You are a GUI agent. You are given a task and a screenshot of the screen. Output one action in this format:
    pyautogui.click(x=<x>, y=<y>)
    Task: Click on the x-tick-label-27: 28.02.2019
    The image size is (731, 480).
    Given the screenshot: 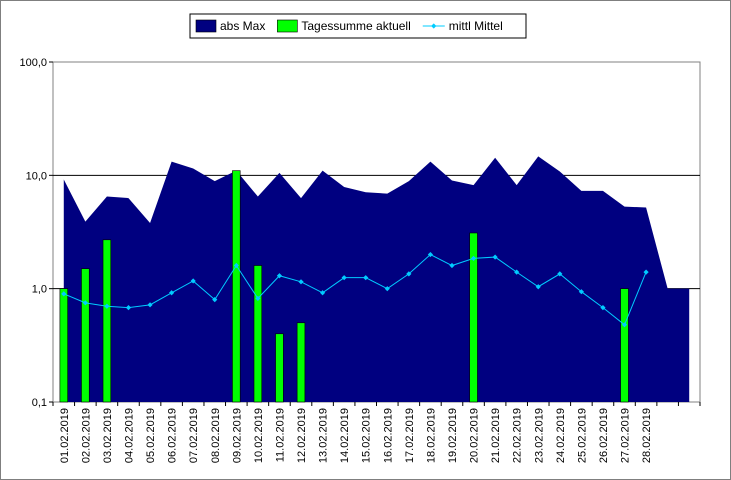 What is the action you would take?
    pyautogui.click(x=647, y=435)
    